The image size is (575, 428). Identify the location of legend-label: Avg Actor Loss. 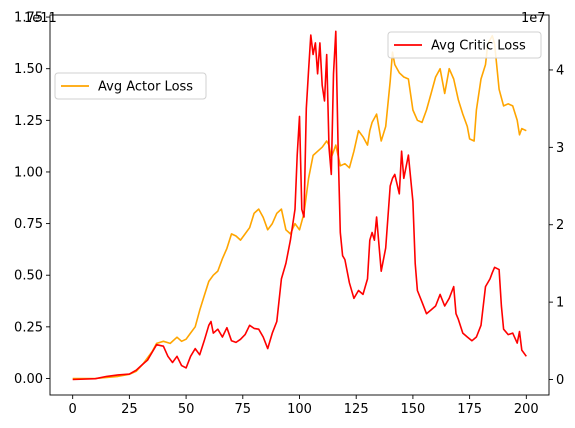
(145, 87).